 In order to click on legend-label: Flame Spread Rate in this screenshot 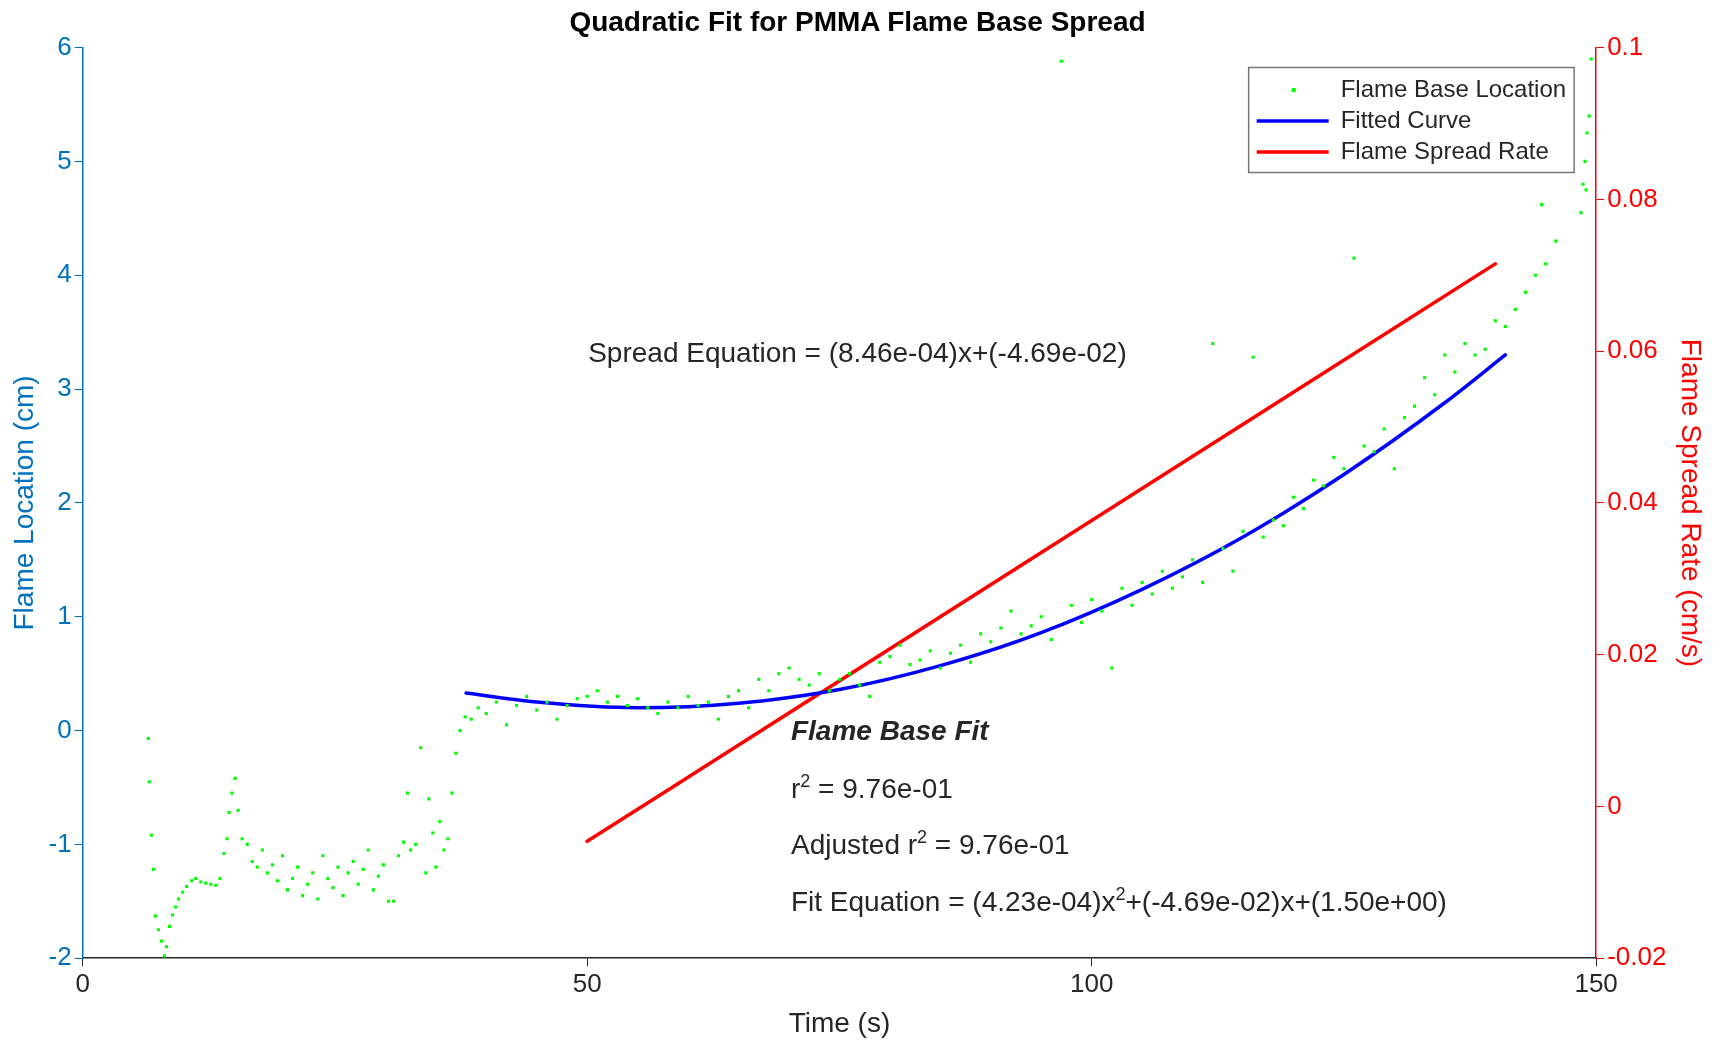, I will do `click(1444, 150)`.